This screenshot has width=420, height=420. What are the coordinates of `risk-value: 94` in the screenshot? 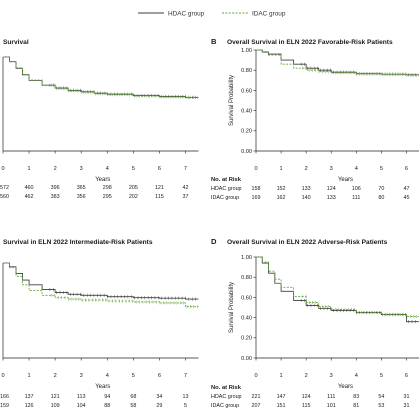 It's located at (107, 397).